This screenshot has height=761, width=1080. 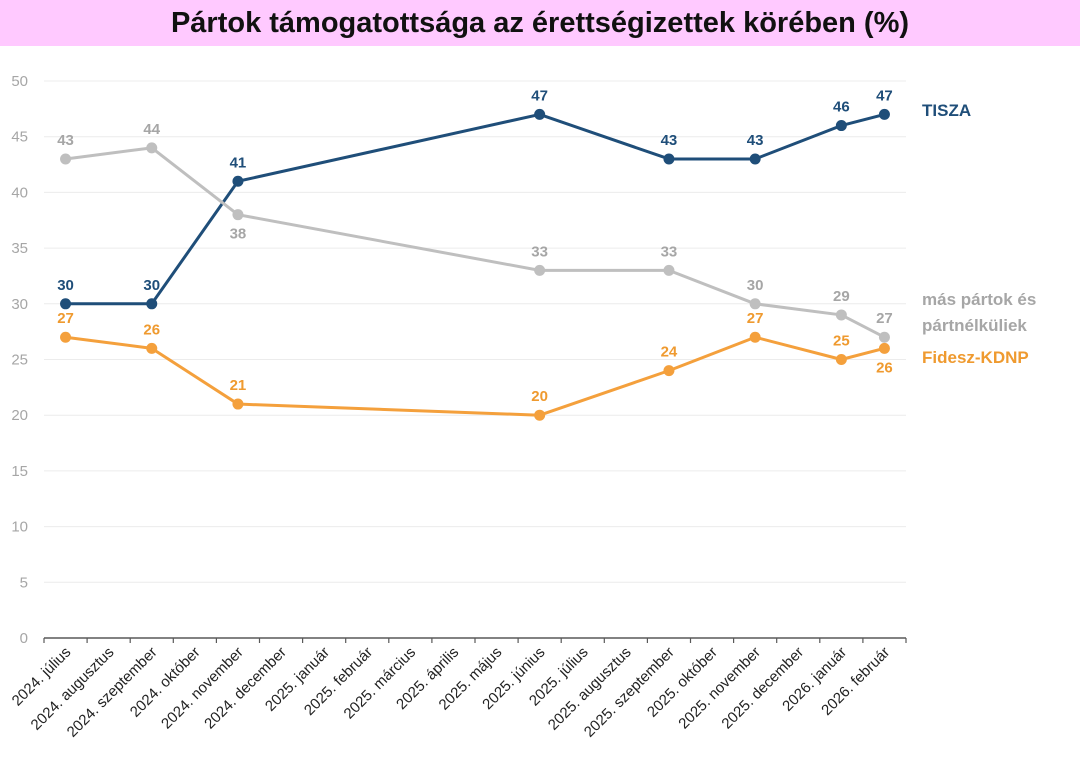 I want to click on y-tick-label: 25, so click(x=19, y=360).